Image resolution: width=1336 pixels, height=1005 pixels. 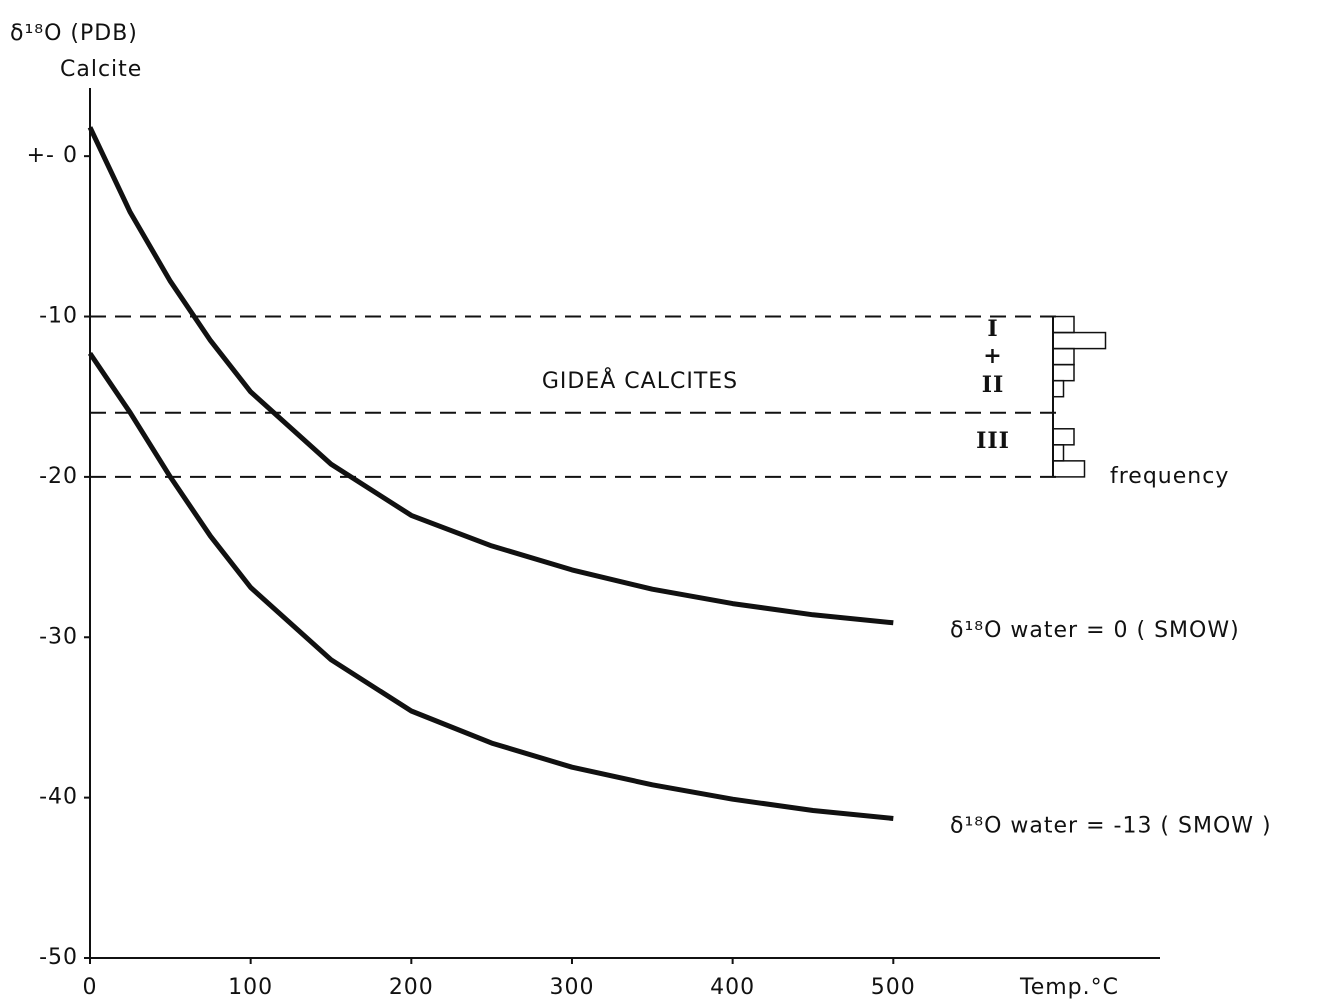 I want to click on x-tick-label: 400, so click(x=732, y=987).